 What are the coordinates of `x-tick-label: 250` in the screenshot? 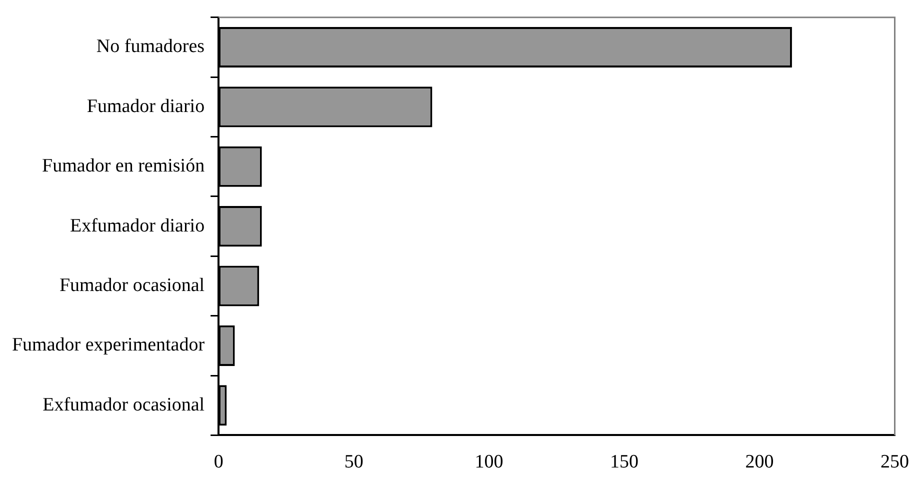 It's located at (894, 462).